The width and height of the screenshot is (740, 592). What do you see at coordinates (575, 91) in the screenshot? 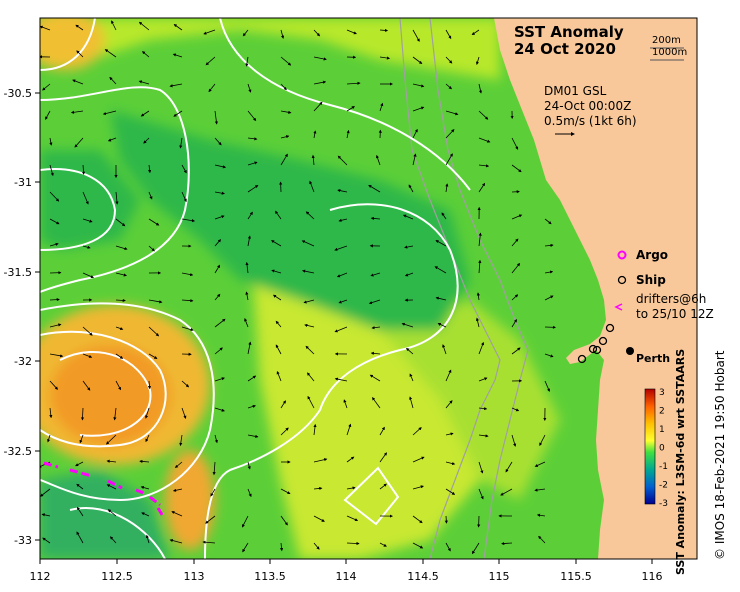
I see `current-source: DM01 GSL` at bounding box center [575, 91].